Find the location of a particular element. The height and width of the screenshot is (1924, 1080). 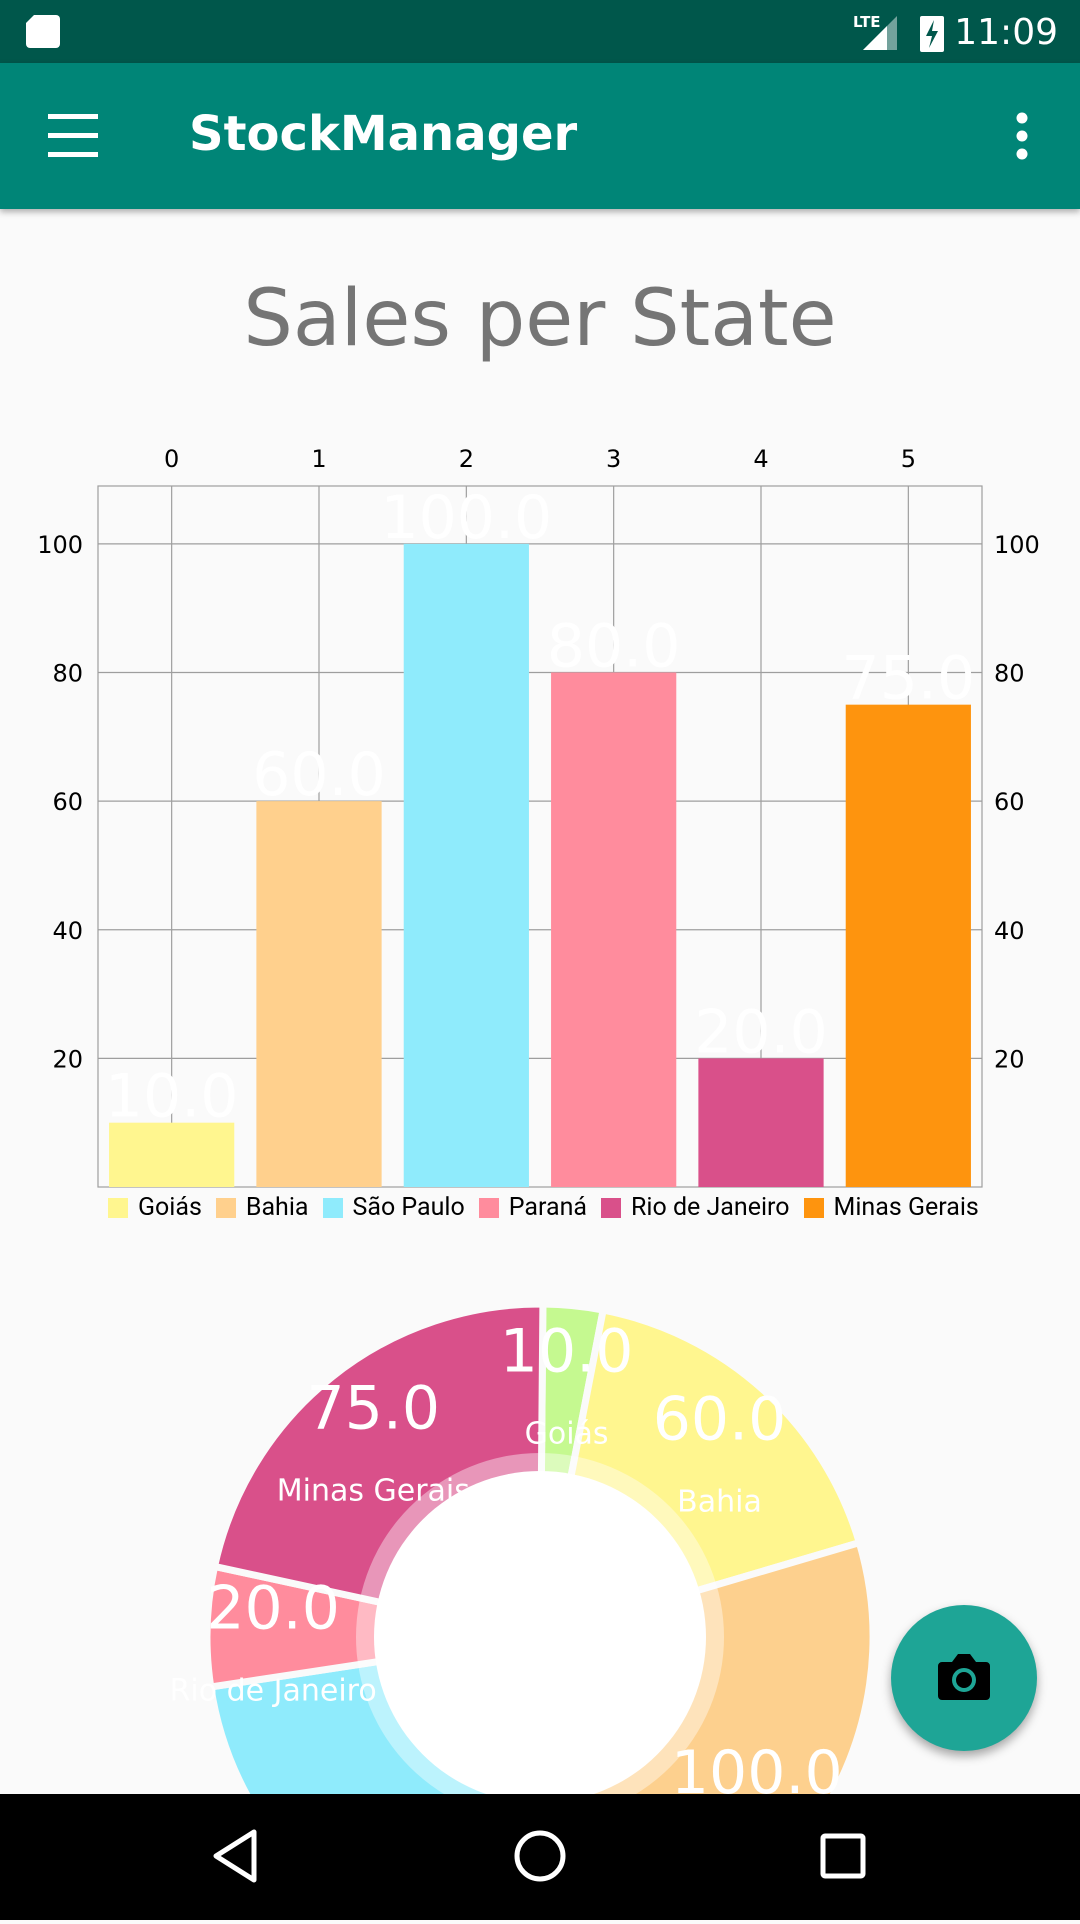

legend-item: Paraná is located at coordinates (532, 1207).